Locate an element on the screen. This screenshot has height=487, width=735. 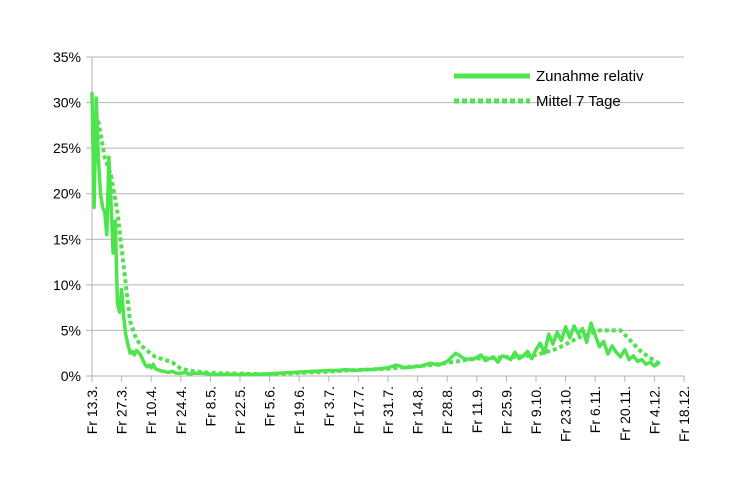
x-tick-label-8: Fr 3.7. is located at coordinates (329, 406).